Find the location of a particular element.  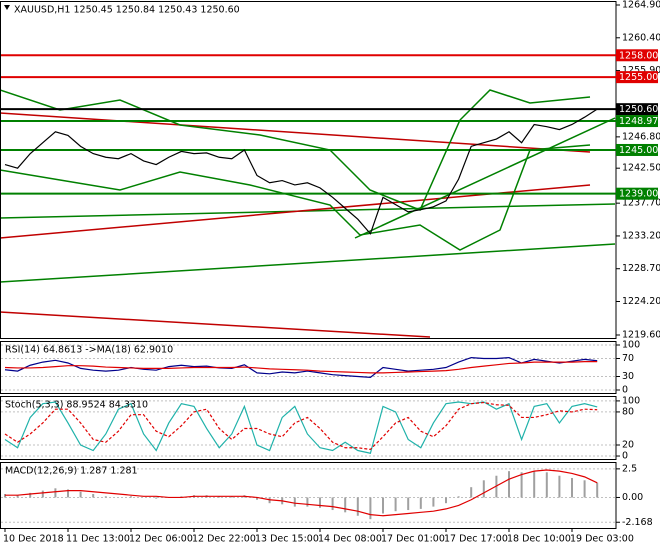

level-label: 1248.97 is located at coordinates (638, 121).